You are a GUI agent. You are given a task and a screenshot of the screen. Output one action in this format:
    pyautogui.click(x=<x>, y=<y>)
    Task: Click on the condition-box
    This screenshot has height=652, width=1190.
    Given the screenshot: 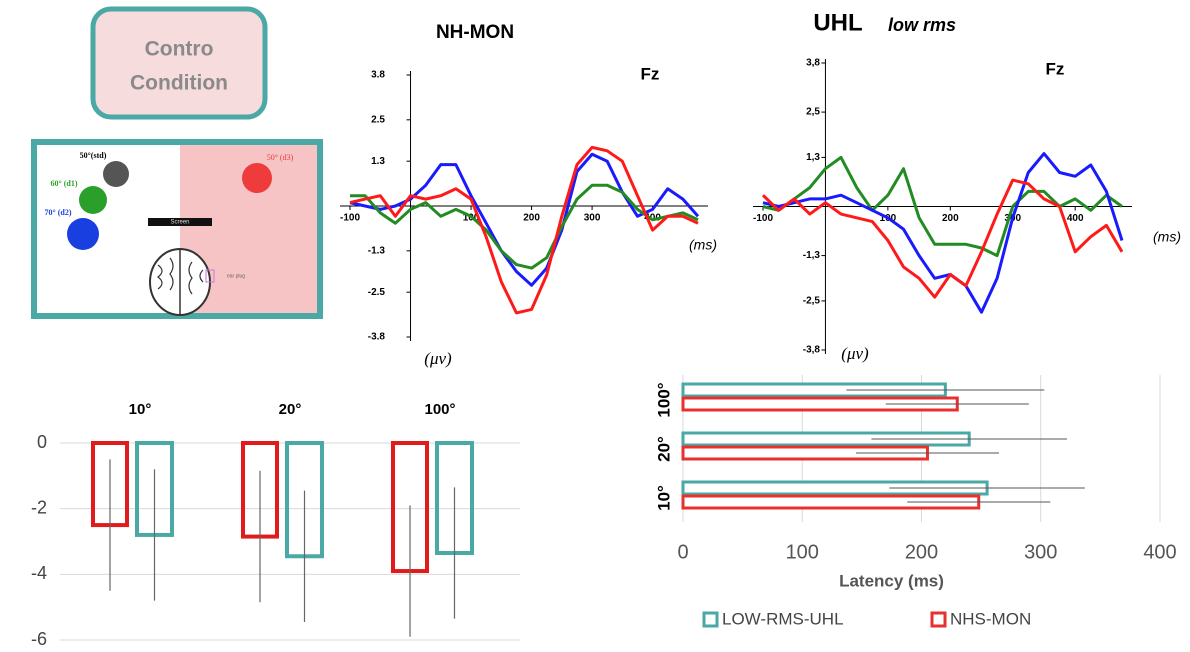 What is the action you would take?
    pyautogui.click(x=179, y=63)
    